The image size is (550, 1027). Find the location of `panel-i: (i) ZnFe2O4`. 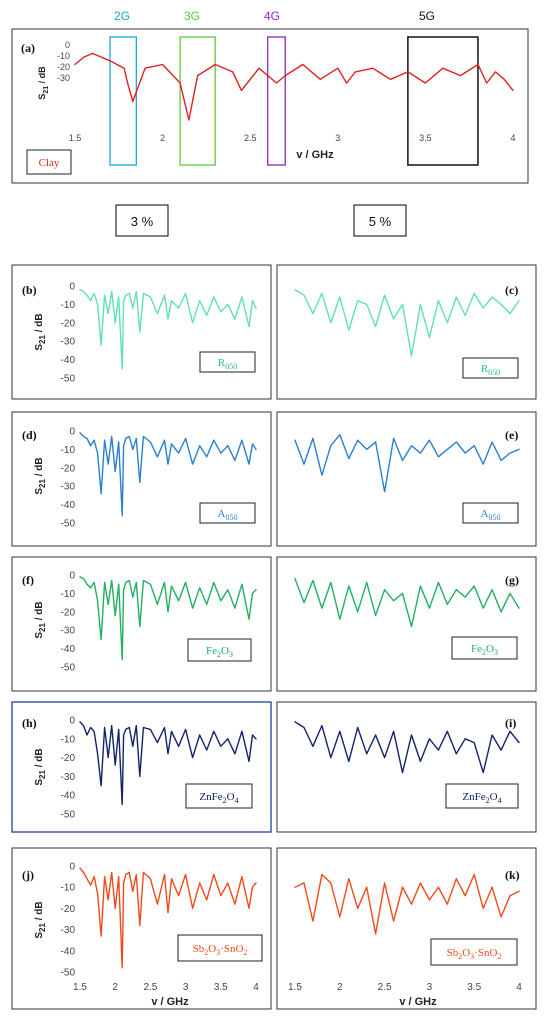

panel-i: (i) ZnFe2O4 is located at coordinates (406, 767).